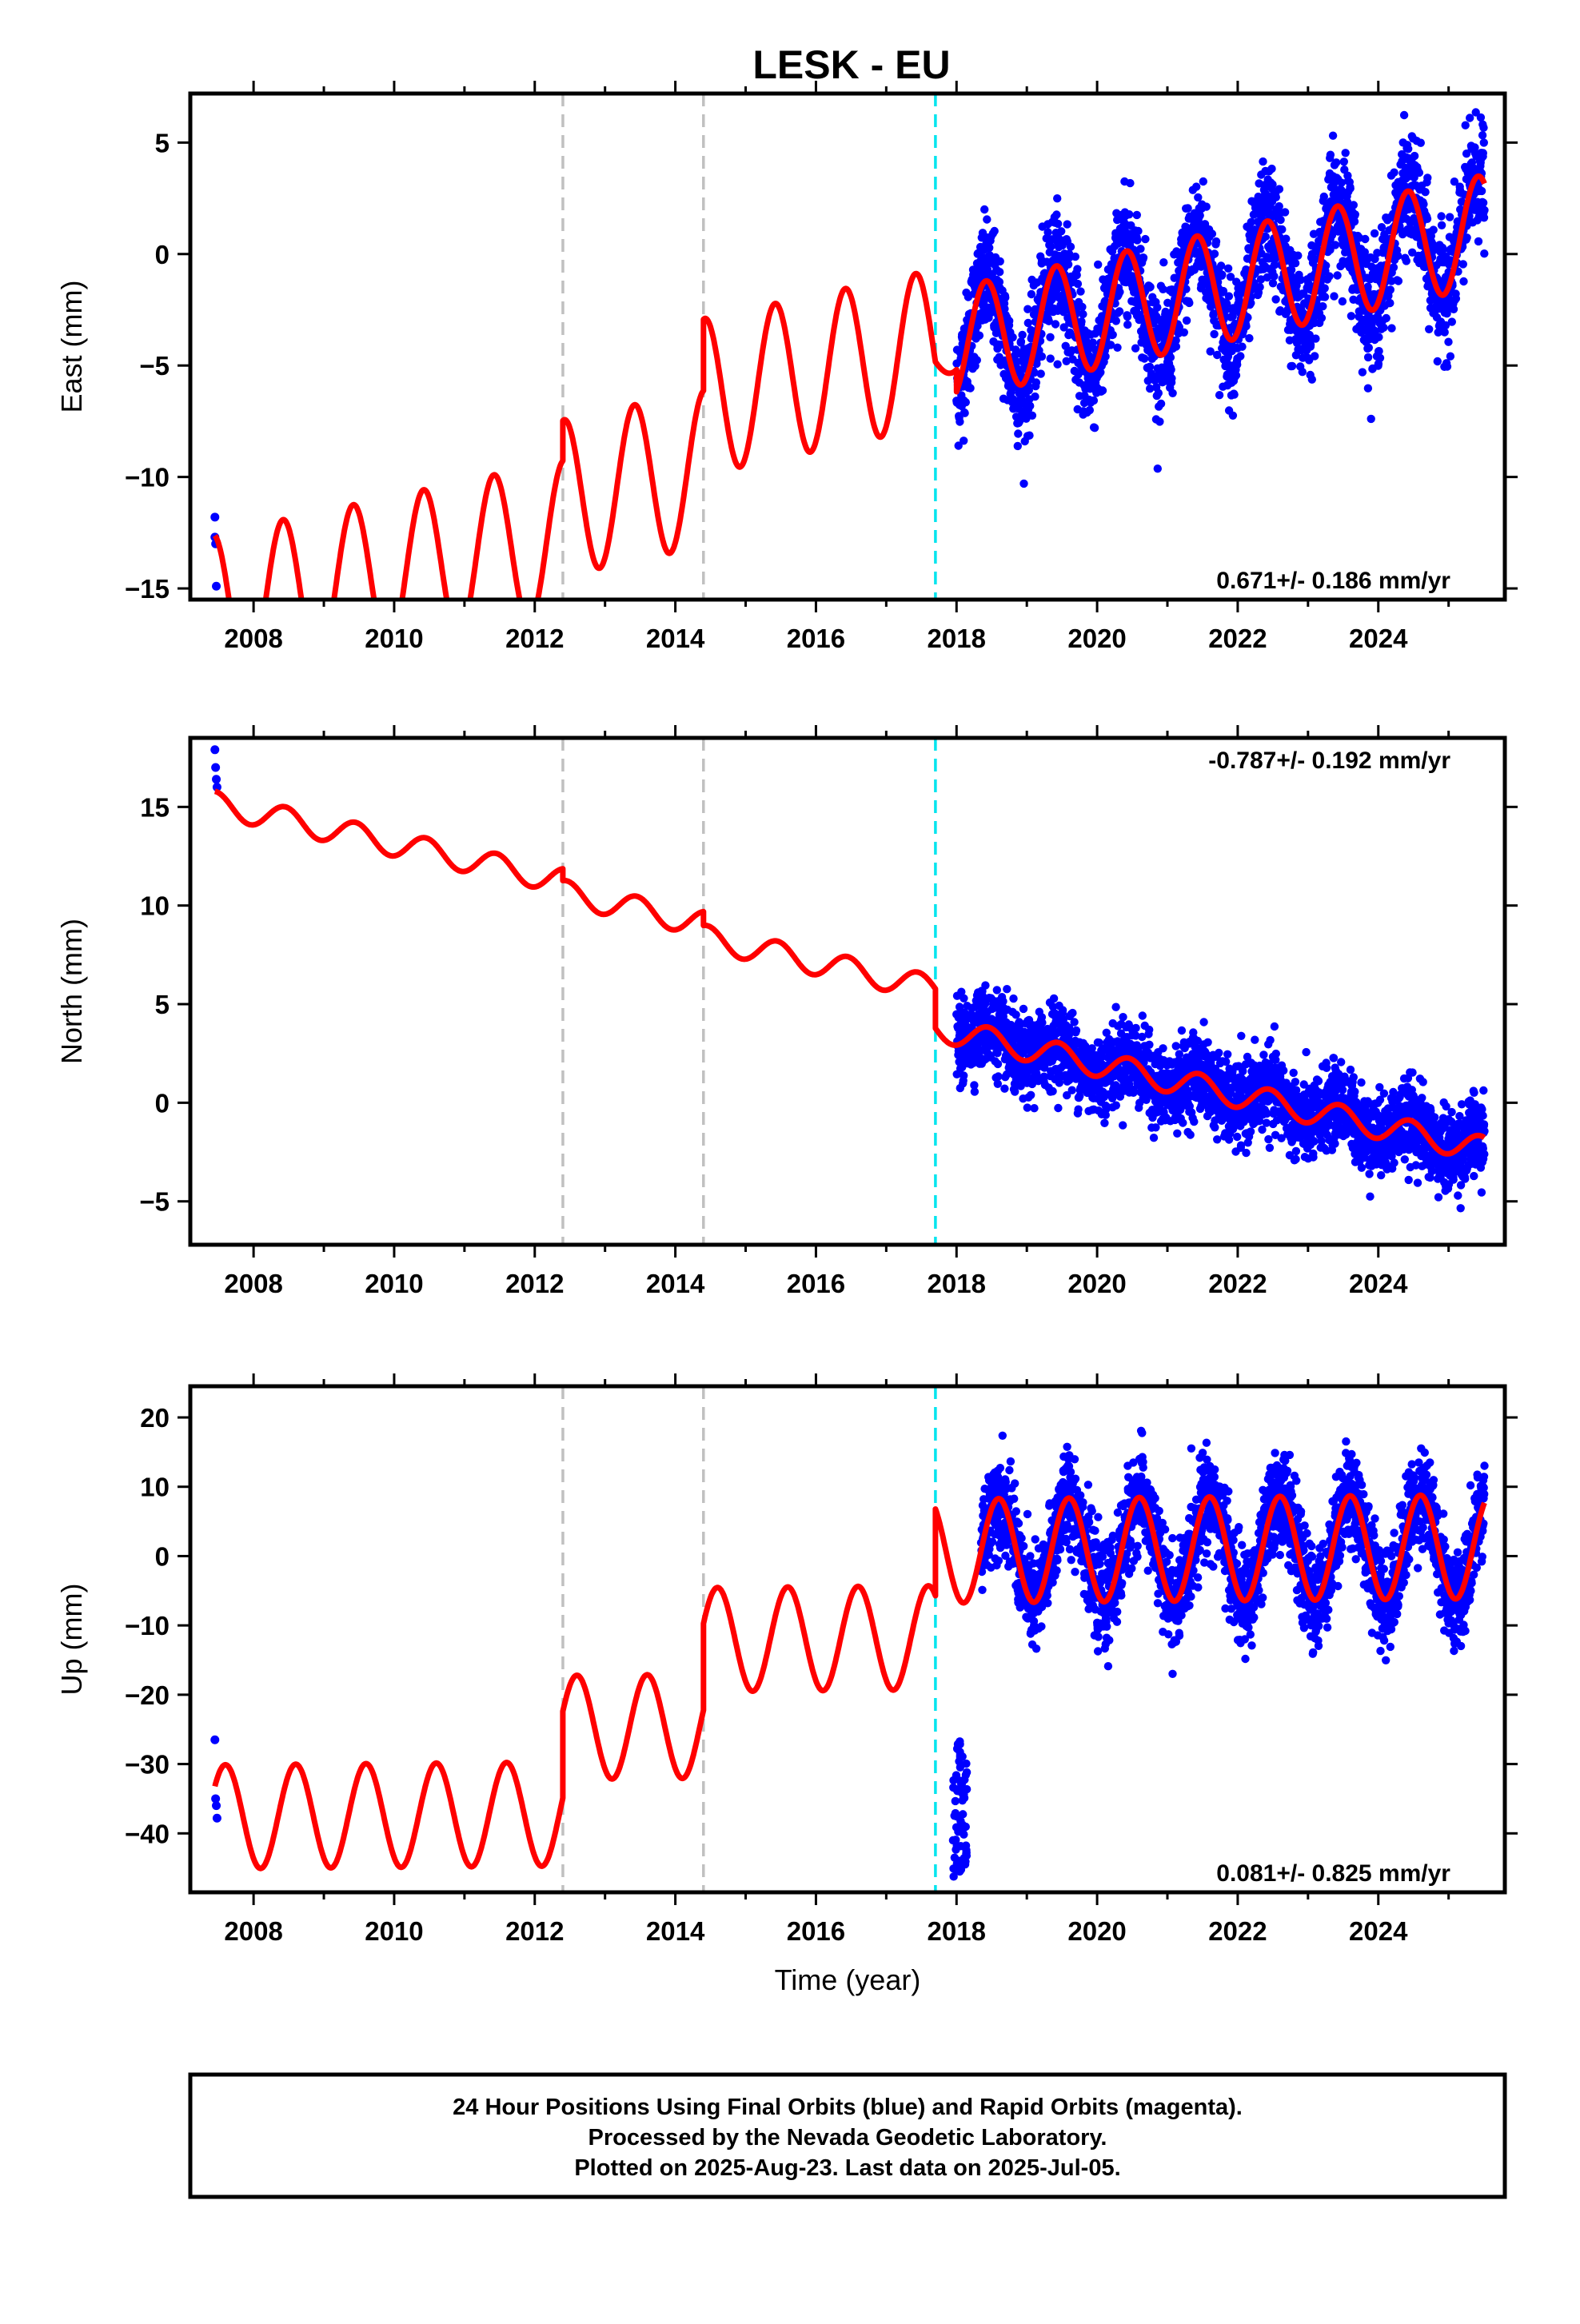 The height and width of the screenshot is (2324, 1580). Describe the element at coordinates (147, 477) in the screenshot. I see `y-tick-label: −10` at that location.